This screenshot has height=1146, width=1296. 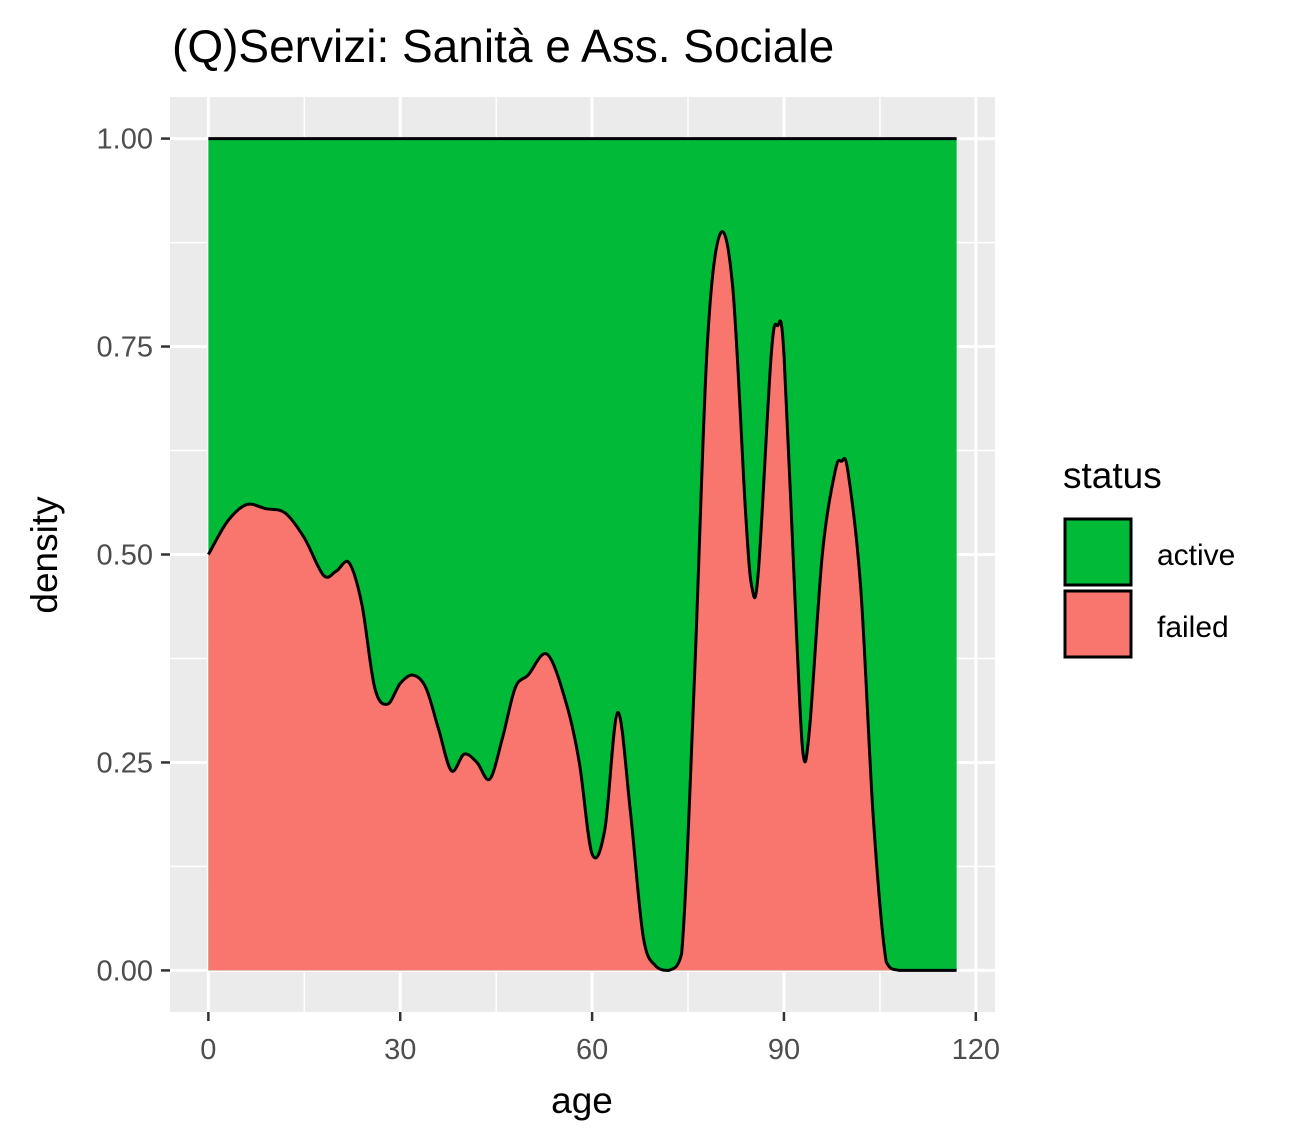 What do you see at coordinates (582, 1100) in the screenshot?
I see `x-axis-title: age` at bounding box center [582, 1100].